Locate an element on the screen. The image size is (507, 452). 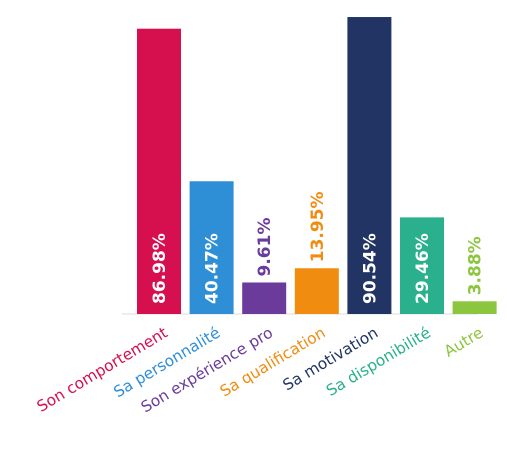
value-label-3: 13.95% is located at coordinates (318, 226).